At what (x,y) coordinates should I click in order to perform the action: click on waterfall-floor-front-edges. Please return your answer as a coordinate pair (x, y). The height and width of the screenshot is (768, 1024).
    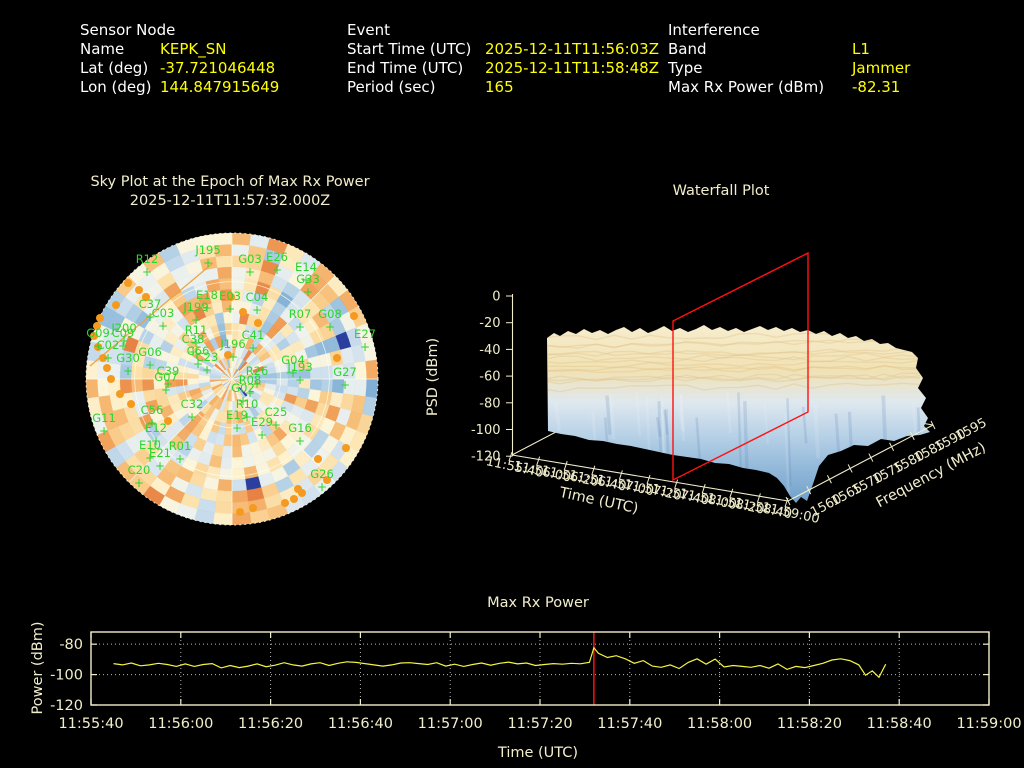
    Looking at the image, I should click on (722, 463).